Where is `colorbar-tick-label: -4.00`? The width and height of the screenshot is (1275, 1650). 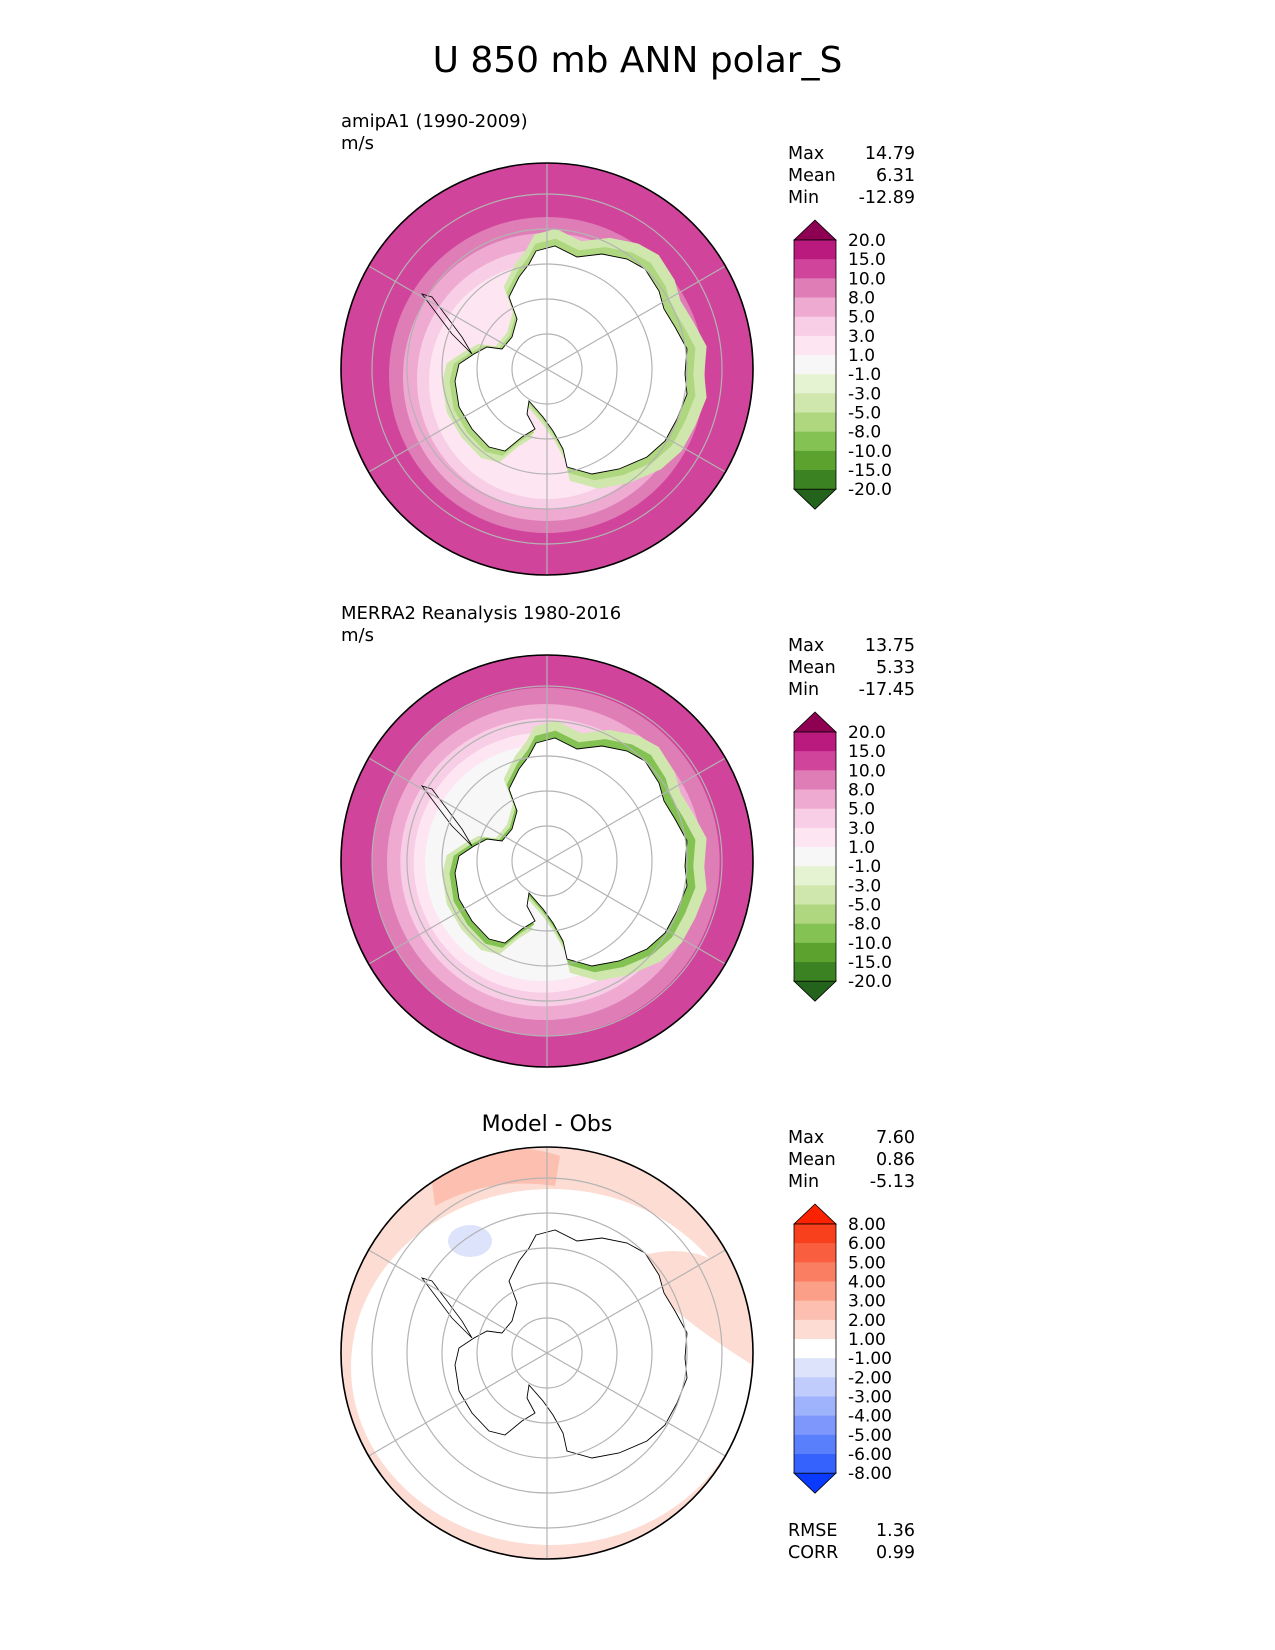
colorbar-tick-label: -4.00 is located at coordinates (870, 1417).